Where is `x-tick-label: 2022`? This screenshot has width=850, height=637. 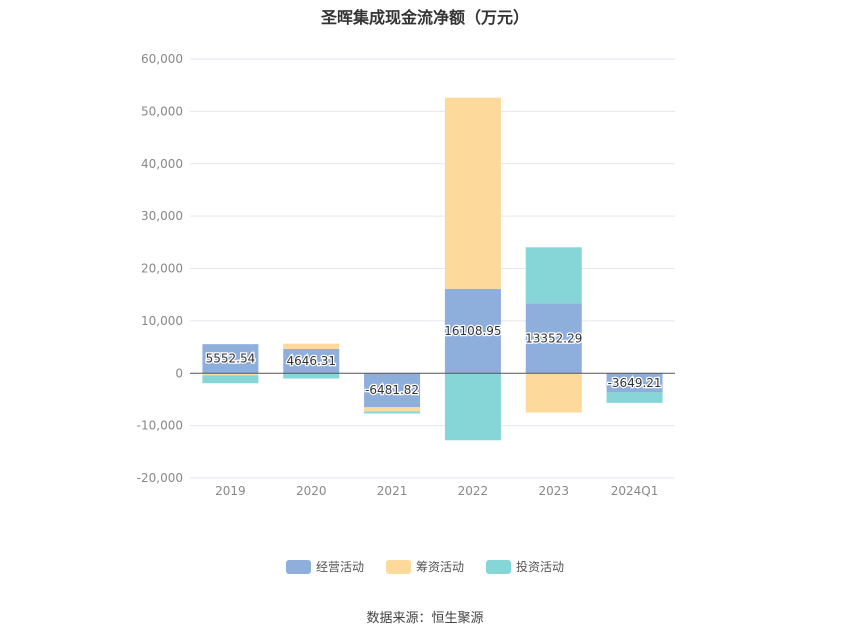
x-tick-label: 2022 is located at coordinates (473, 491).